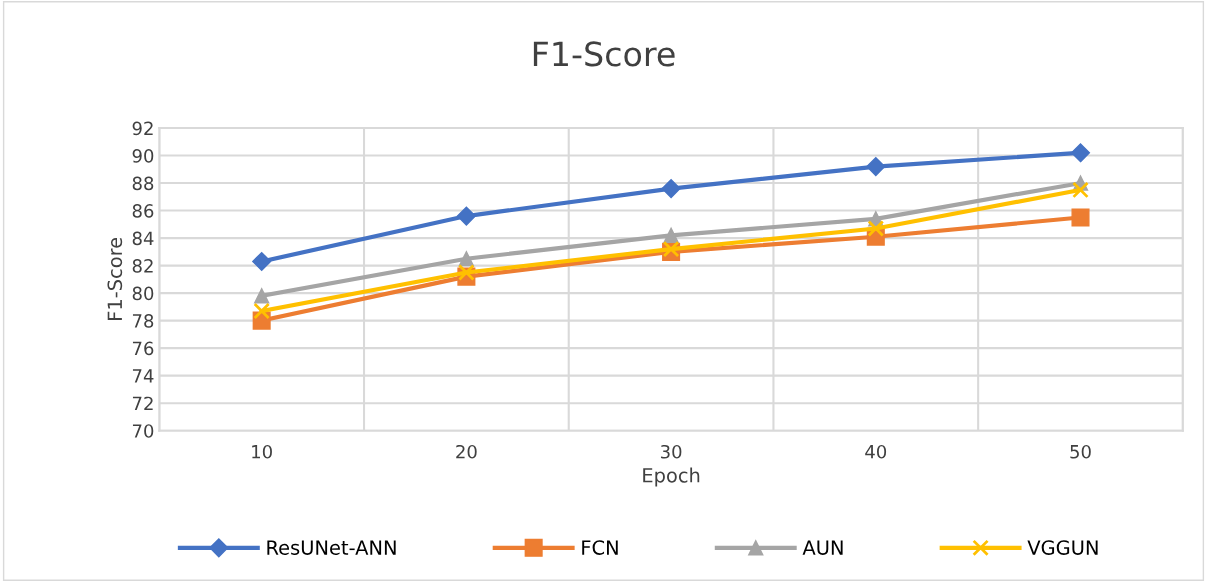 Image resolution: width=1207 pixels, height=582 pixels. Describe the element at coordinates (671, 451) in the screenshot. I see `x-tick-label: 30` at that location.